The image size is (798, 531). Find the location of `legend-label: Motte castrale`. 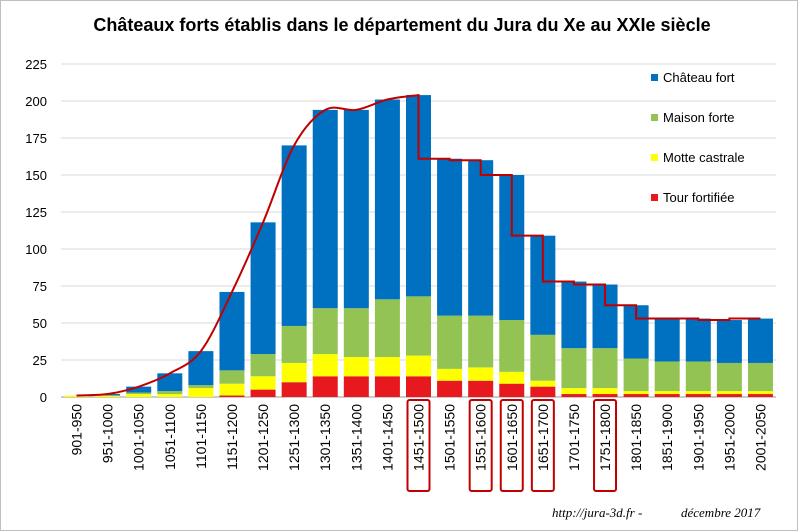

legend-label: Motte castrale is located at coordinates (704, 157).